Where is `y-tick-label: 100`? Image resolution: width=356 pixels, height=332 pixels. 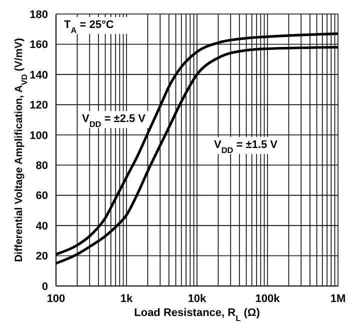 y-tick-label: 100 is located at coordinates (39, 136).